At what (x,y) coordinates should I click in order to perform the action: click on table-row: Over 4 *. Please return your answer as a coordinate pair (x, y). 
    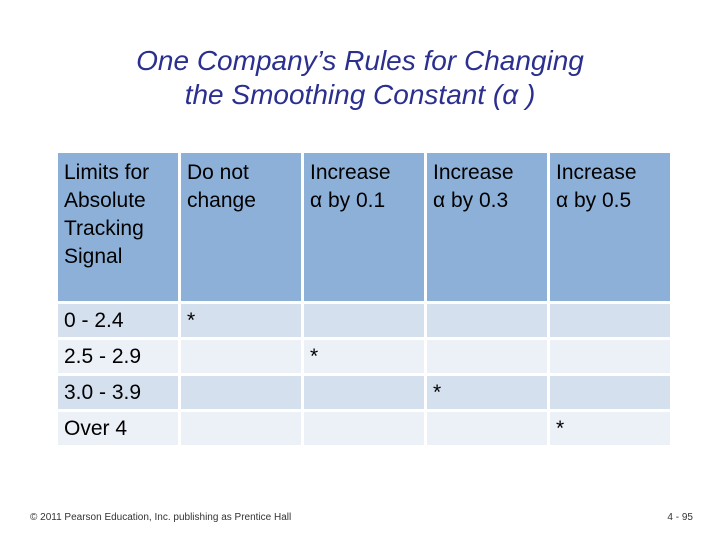
    Looking at the image, I should click on (364, 428).